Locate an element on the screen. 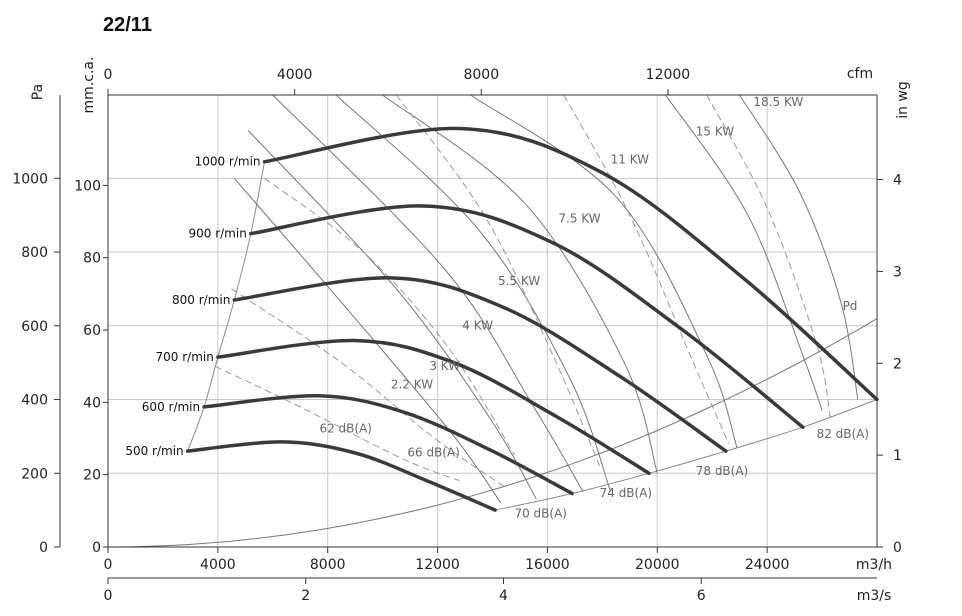  m3s-tick-label: 2 is located at coordinates (305, 596).